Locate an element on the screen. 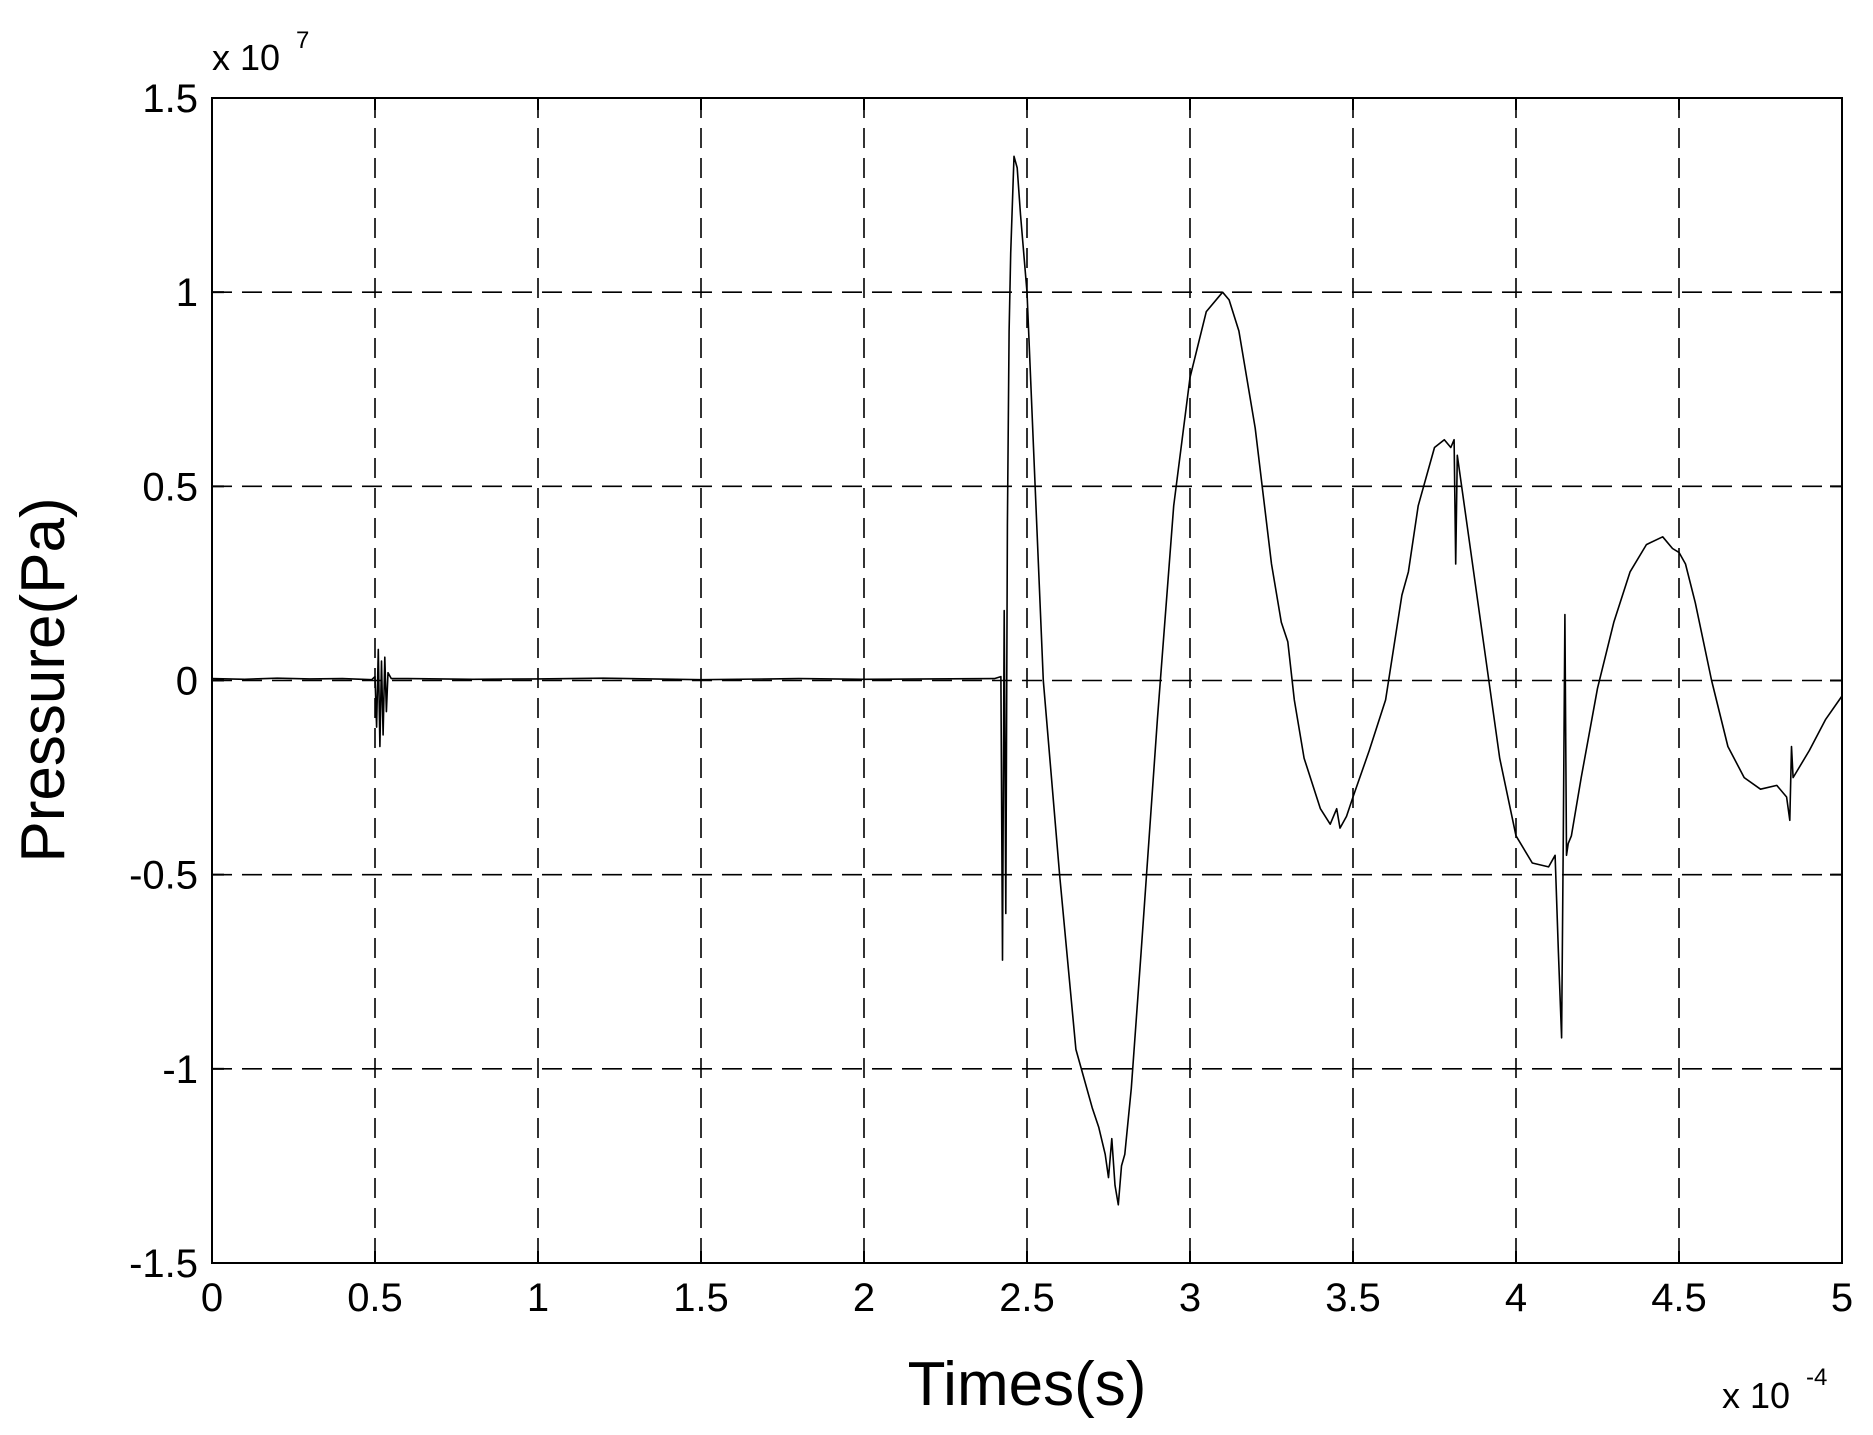 Image resolution: width=1873 pixels, height=1435 pixels. x-tick-label: 0.5 is located at coordinates (375, 1298).